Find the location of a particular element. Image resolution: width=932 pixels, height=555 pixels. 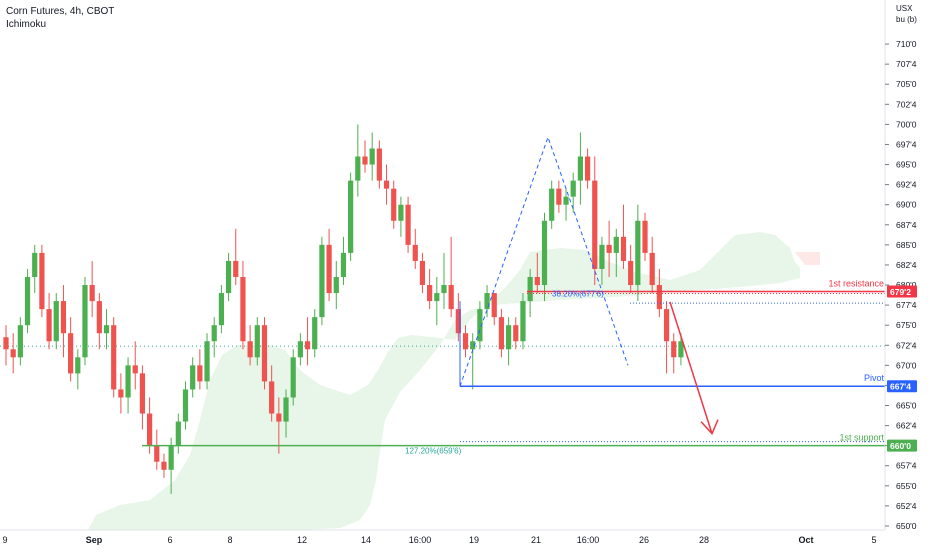

price-tick-label: 655'0 is located at coordinates (906, 486).